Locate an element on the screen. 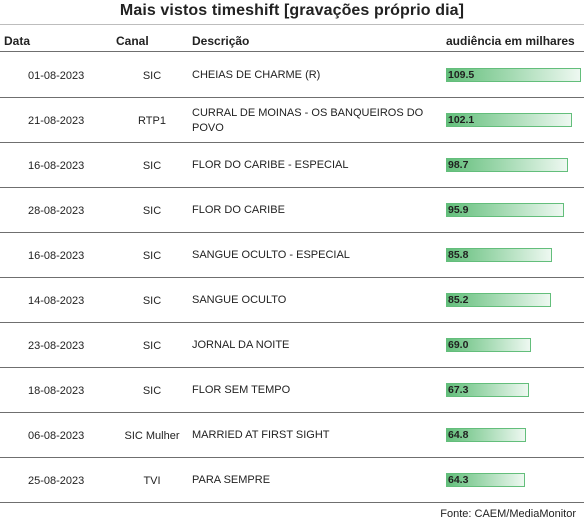 This screenshot has height=529, width=584. audience-value: 109.5 is located at coordinates (461, 75).